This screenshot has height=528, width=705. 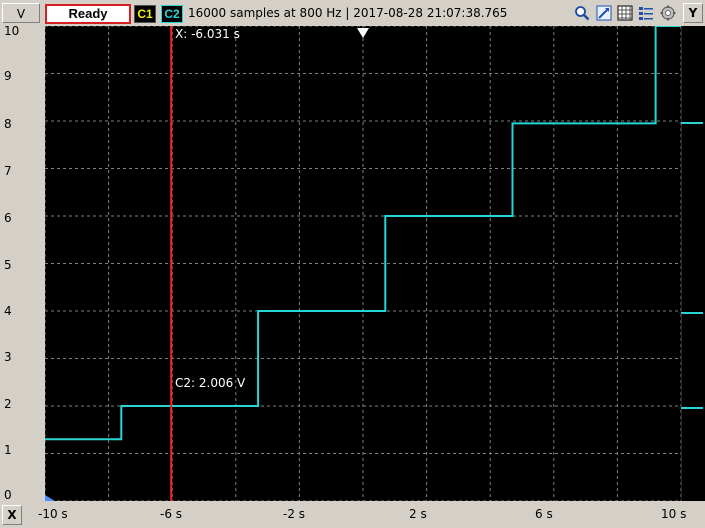 What do you see at coordinates (171, 514) in the screenshot?
I see `x-tick-label: -6 s` at bounding box center [171, 514].